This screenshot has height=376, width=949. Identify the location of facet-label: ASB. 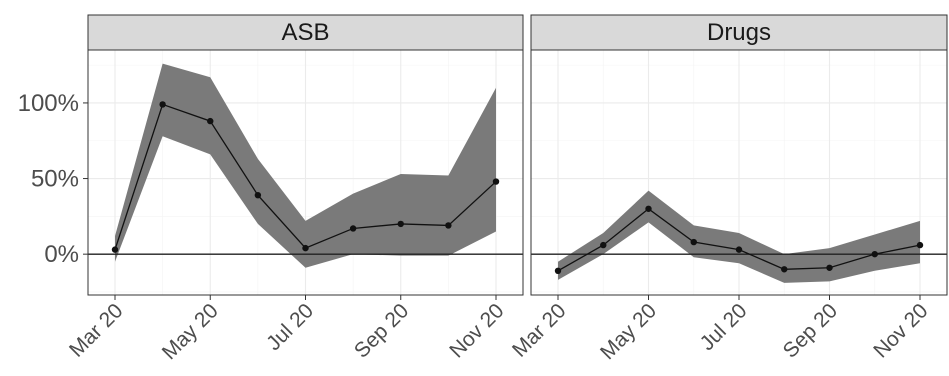
(305, 32).